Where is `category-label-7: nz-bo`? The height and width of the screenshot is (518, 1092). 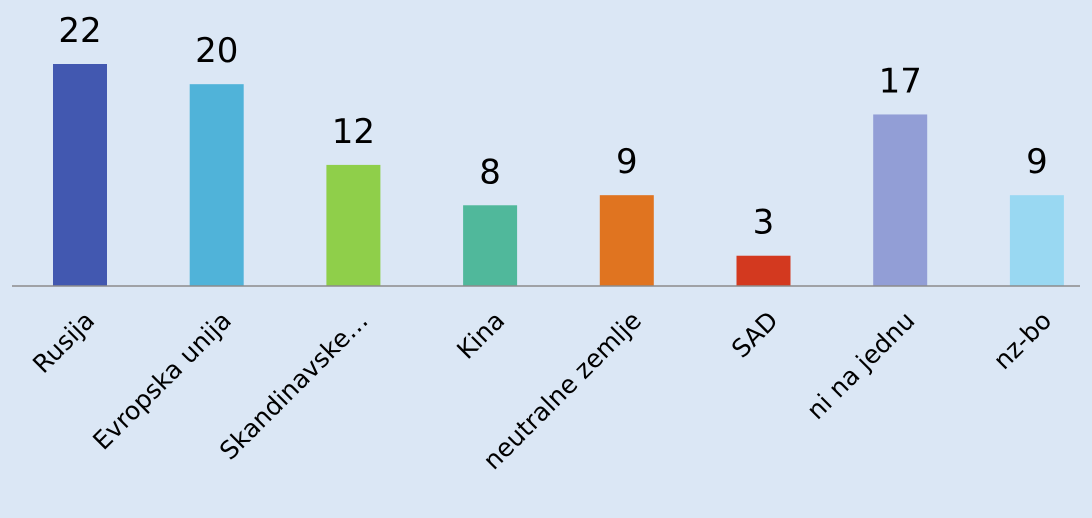
category-label-7: nz-bo is located at coordinates (1022, 340).